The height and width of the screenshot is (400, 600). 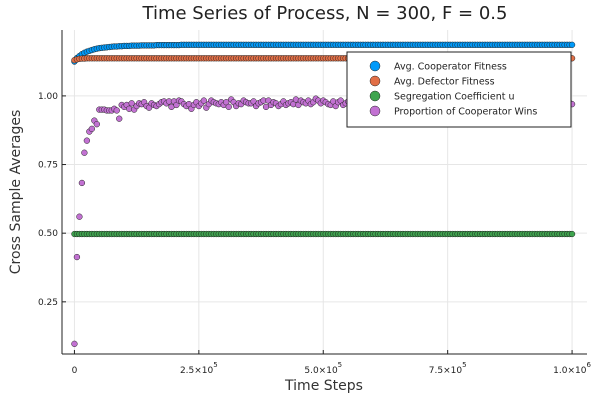 What do you see at coordinates (52, 200) in the screenshot?
I see `y-ticks: 0.25 0.50 0.75 1.00` at bounding box center [52, 200].